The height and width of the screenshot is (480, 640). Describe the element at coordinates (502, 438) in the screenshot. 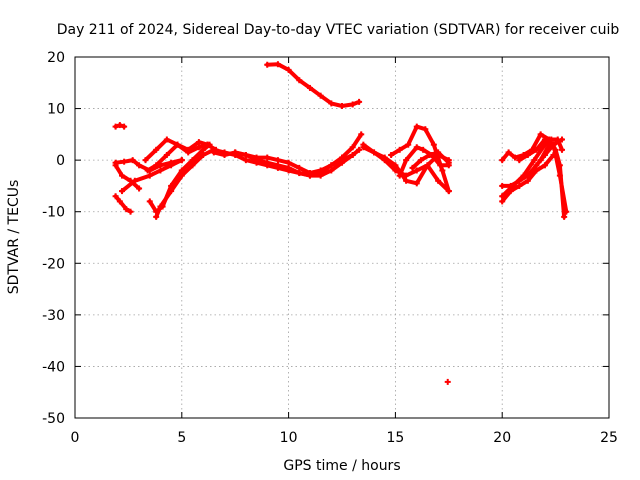

I see `x-tick-label: 20` at that location.